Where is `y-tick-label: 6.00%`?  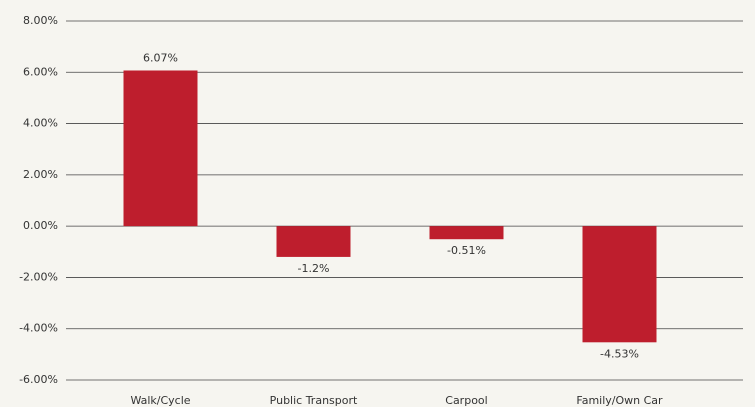 y-tick-label: 6.00% is located at coordinates (40, 71).